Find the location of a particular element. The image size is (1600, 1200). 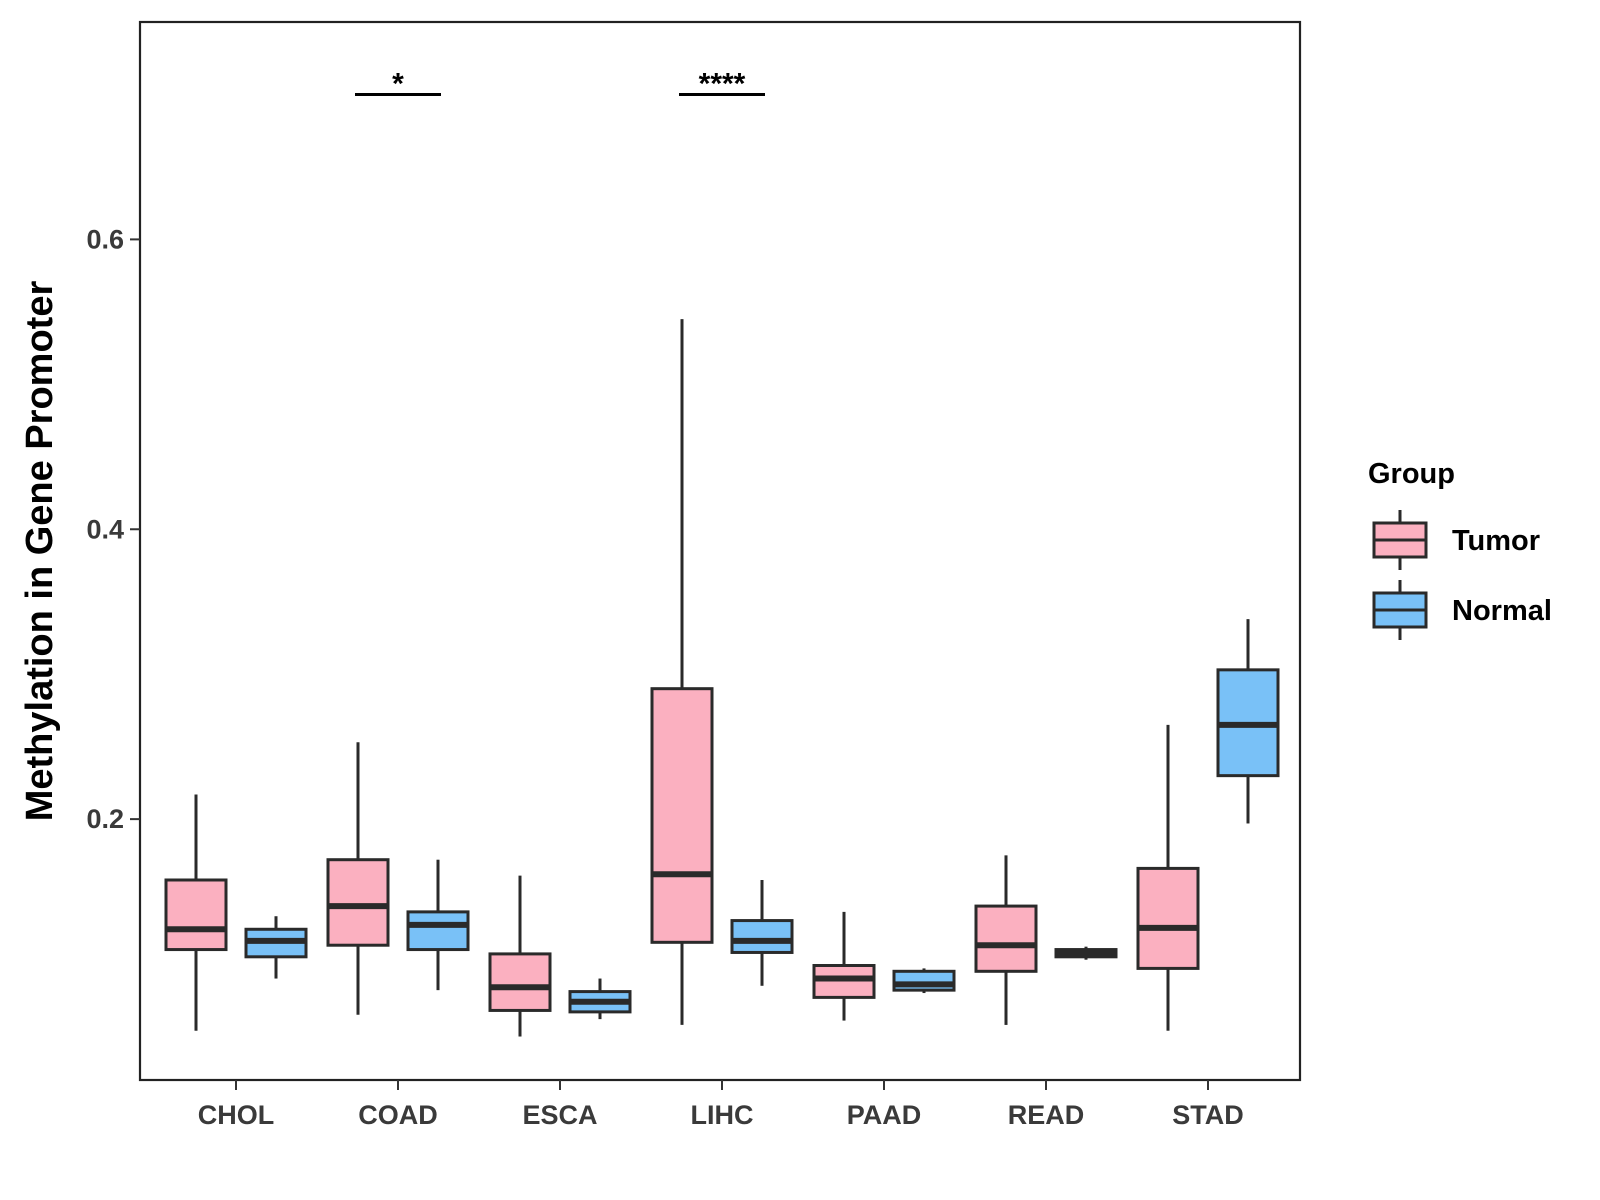

box-tumor-chol is located at coordinates (196, 912).